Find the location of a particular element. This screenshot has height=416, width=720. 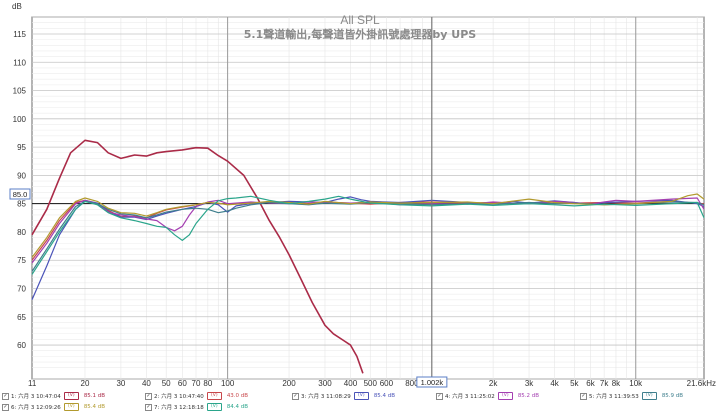

x-tick-label: 400 is located at coordinates (351, 383).